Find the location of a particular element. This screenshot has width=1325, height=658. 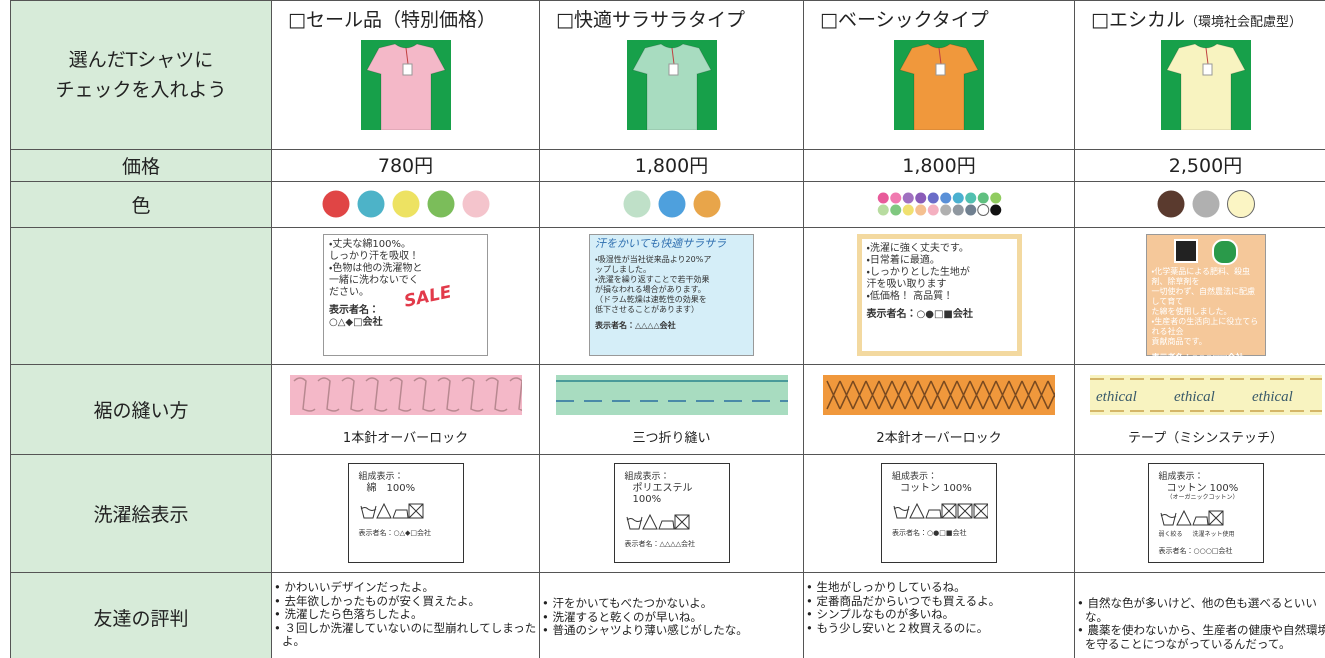

tag-line: ・日常着に最適。 is located at coordinates (903, 260).